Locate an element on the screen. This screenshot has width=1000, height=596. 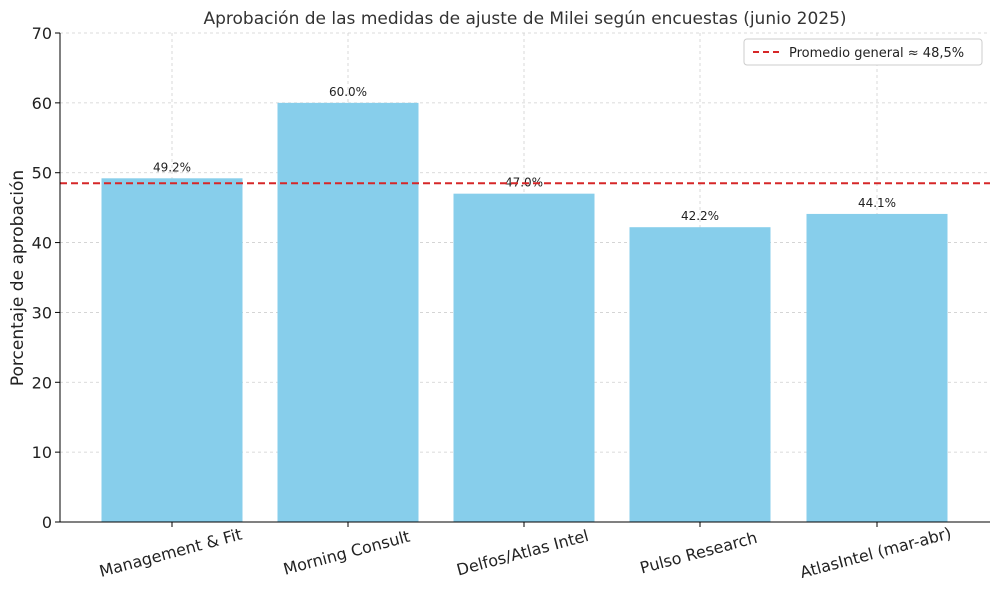
data-label: 44.1% is located at coordinates (877, 203).